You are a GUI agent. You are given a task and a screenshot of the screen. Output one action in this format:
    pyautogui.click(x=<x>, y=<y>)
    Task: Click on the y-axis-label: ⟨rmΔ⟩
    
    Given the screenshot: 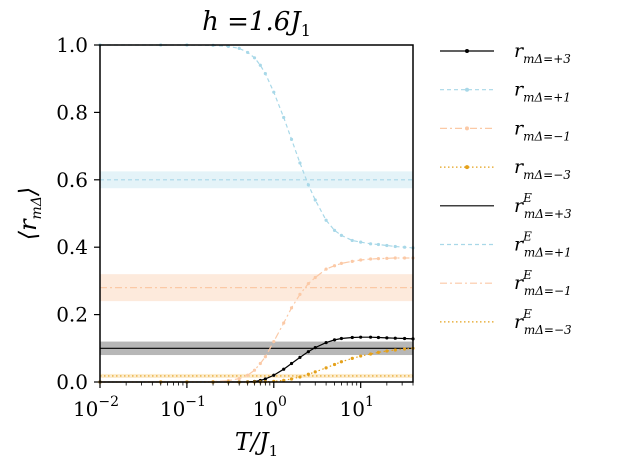 What is the action you would take?
    pyautogui.click(x=29, y=214)
    